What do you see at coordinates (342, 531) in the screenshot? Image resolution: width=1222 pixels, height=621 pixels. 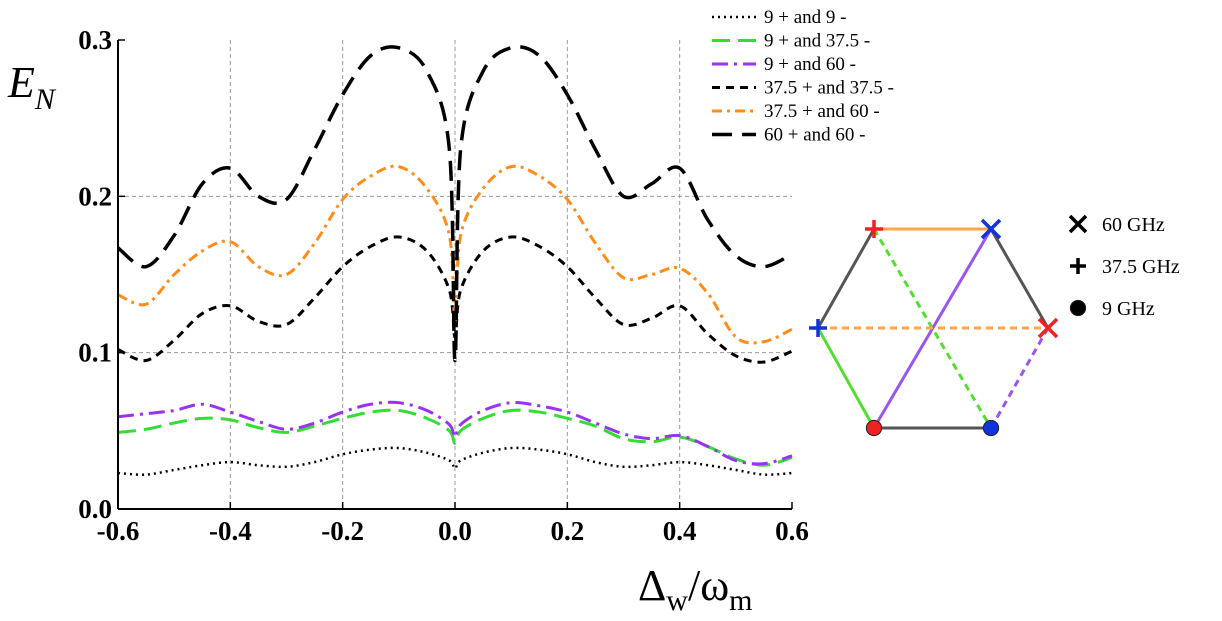 I see `x-tick-label: -0.2` at bounding box center [342, 531].